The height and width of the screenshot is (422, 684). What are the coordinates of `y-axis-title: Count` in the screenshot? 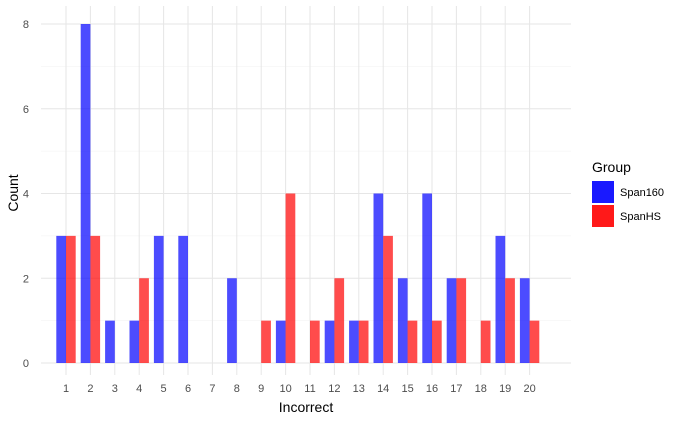 It's located at (13, 192).